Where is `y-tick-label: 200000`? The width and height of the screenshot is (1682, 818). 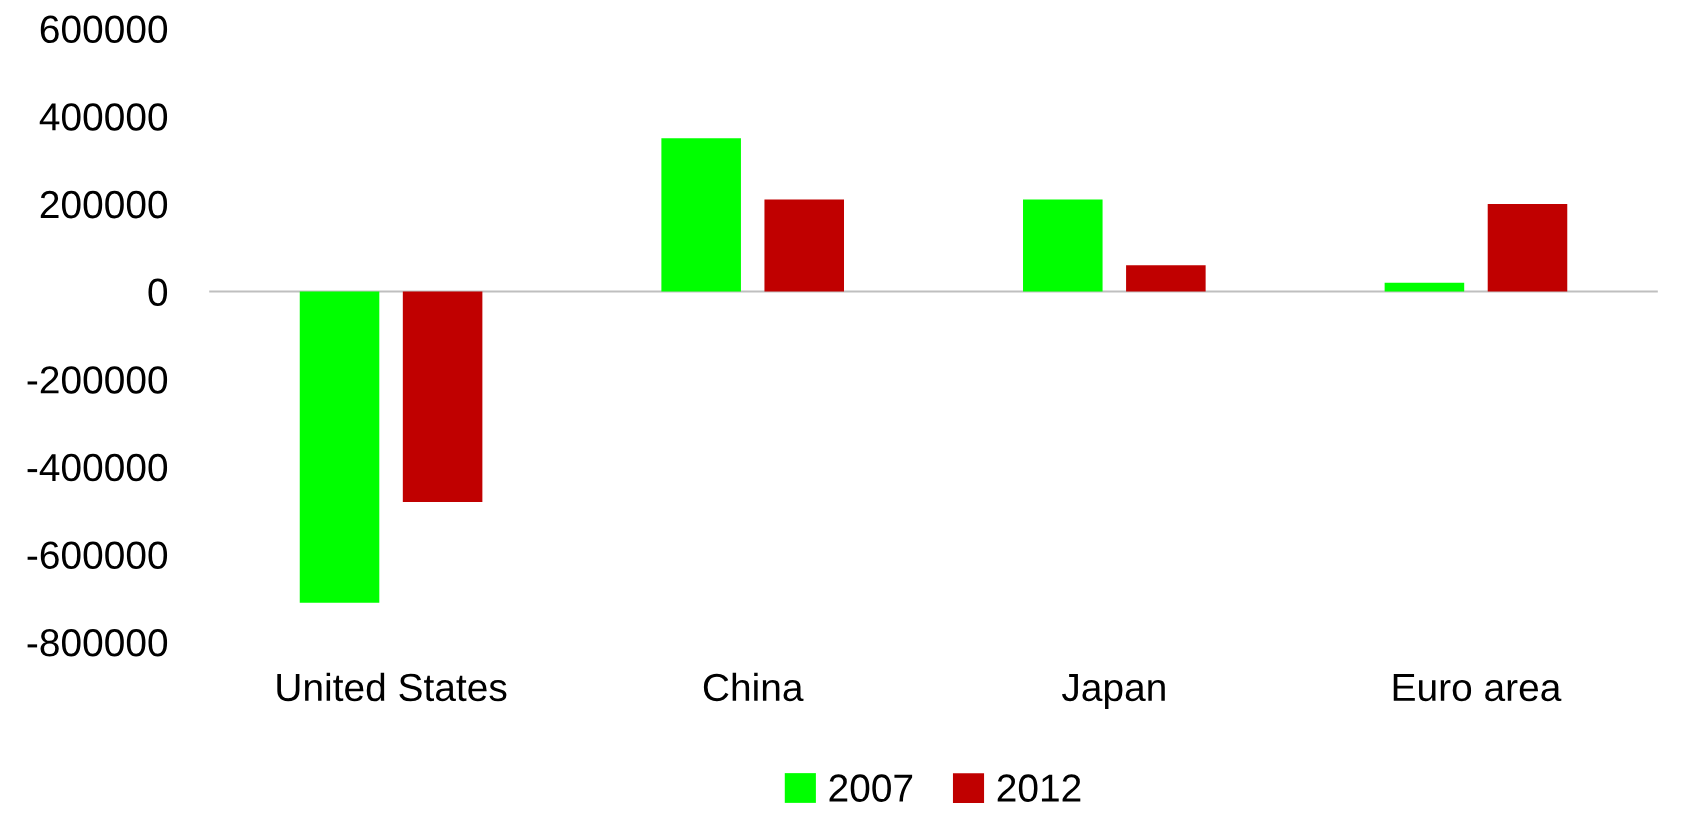 y-tick-label: 200000 is located at coordinates (104, 204).